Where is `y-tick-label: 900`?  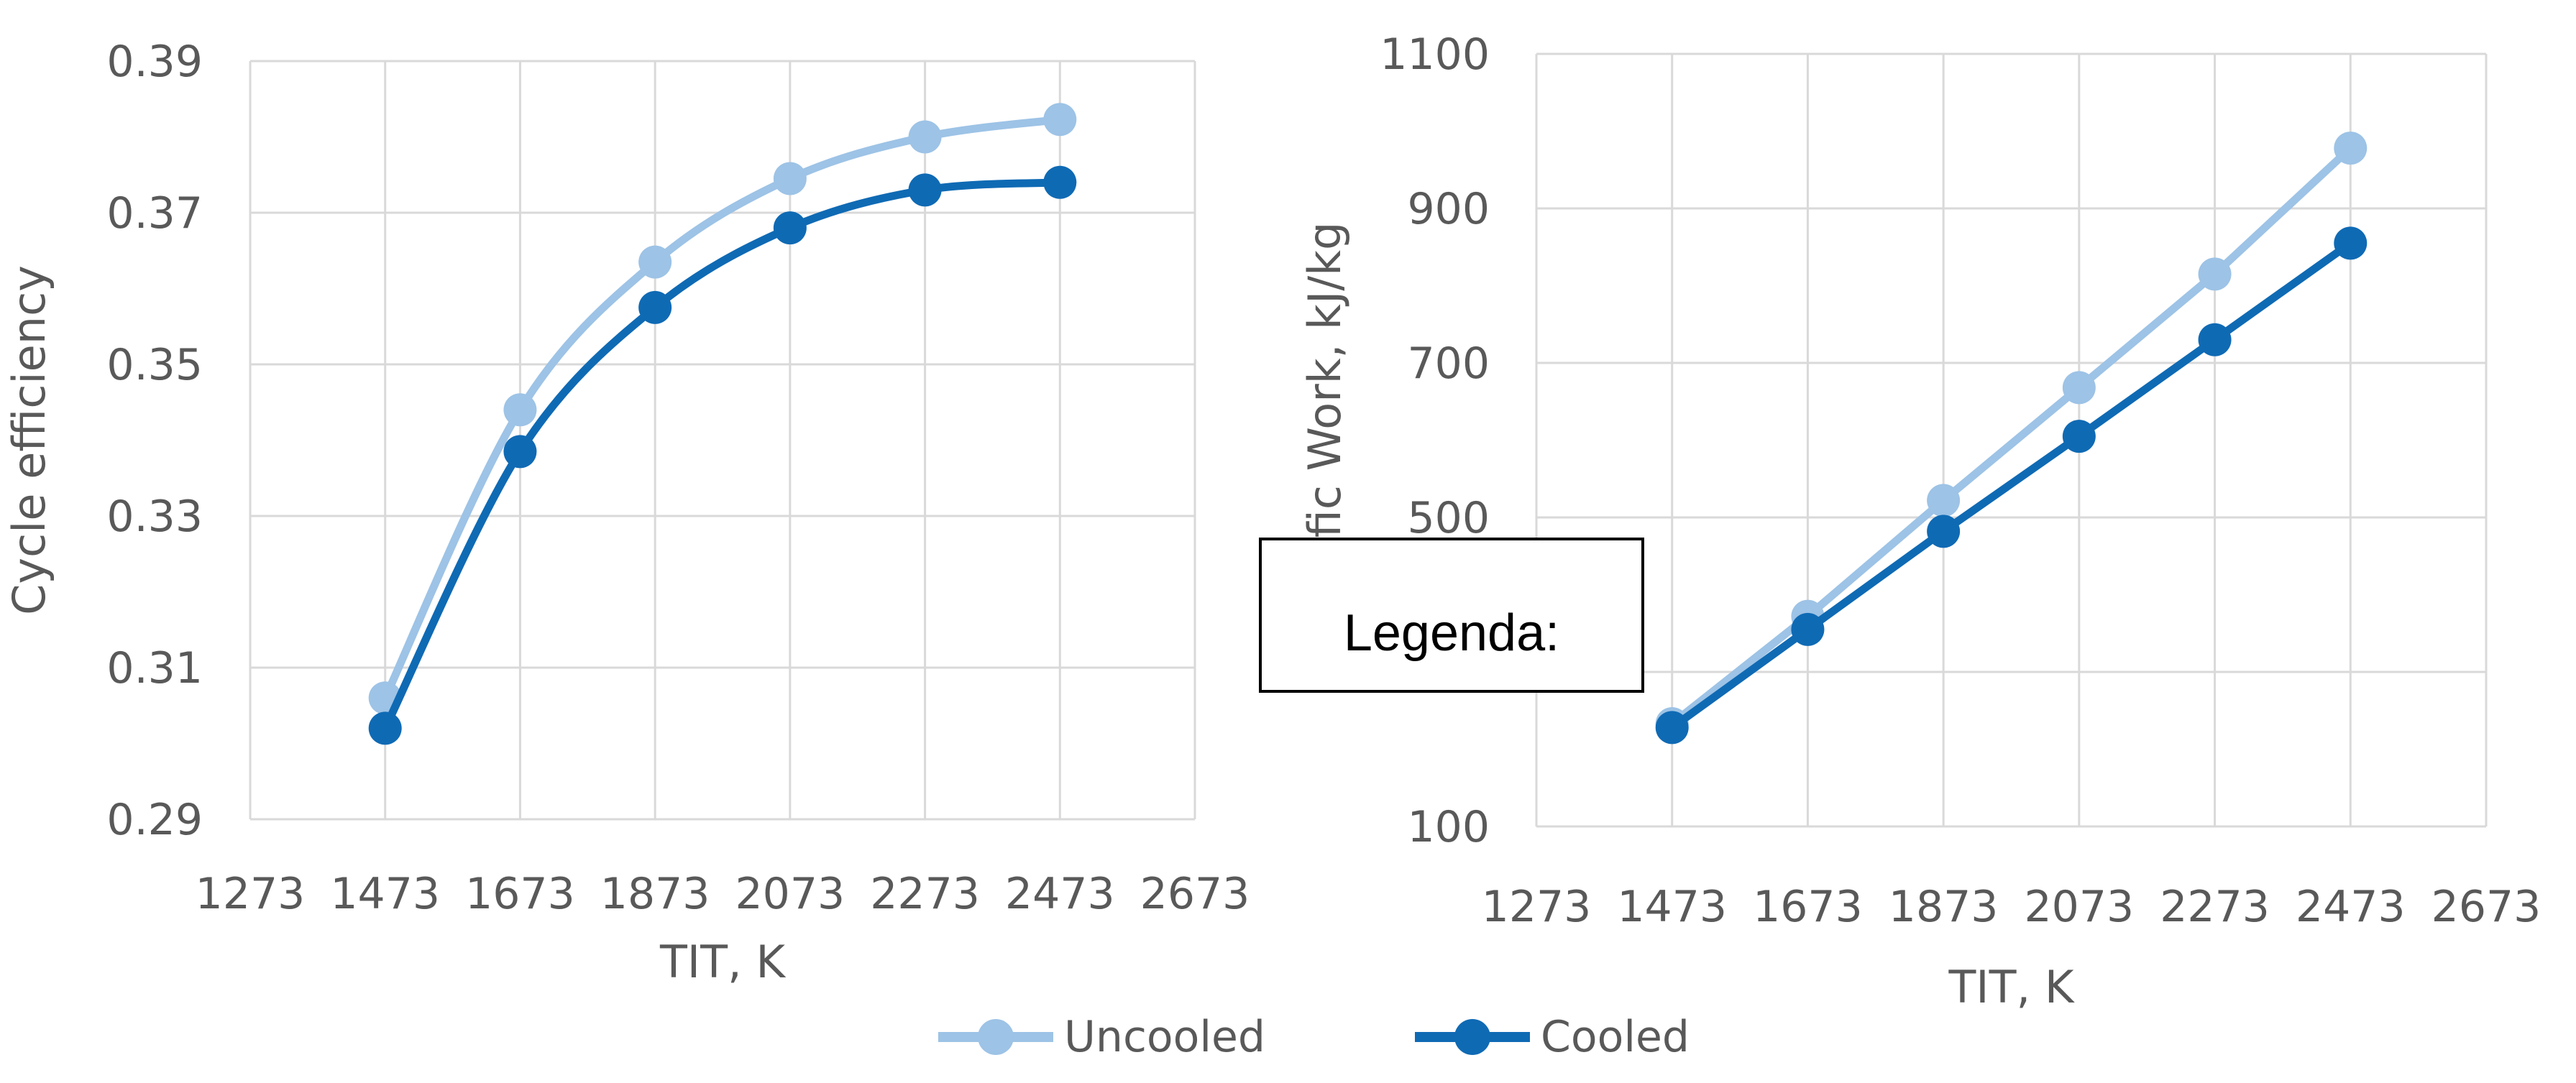
y-tick-label: 900 is located at coordinates (1448, 209).